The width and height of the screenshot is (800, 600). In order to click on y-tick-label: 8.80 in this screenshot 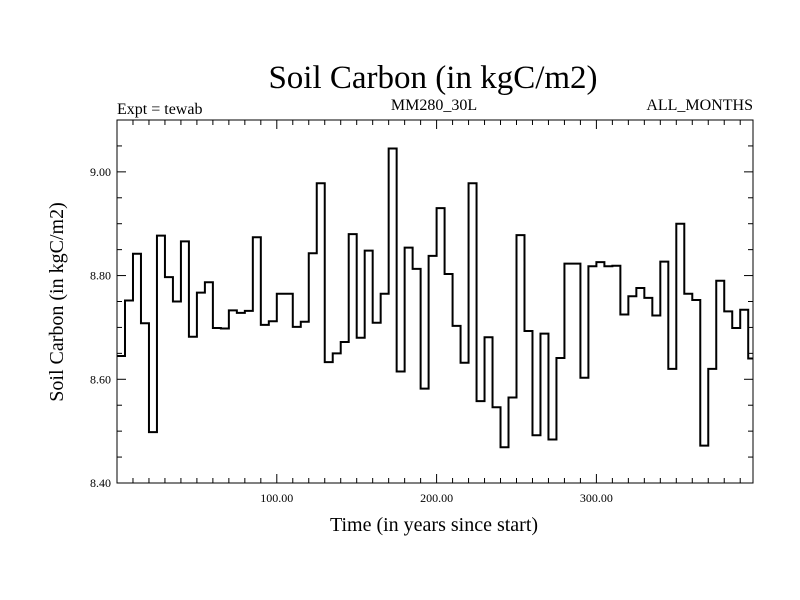, I will do `click(100, 276)`.